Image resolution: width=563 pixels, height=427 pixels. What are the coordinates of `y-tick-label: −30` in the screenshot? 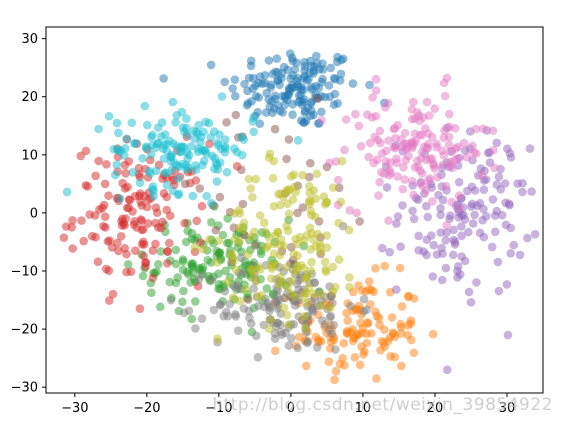 It's located at (24, 388).